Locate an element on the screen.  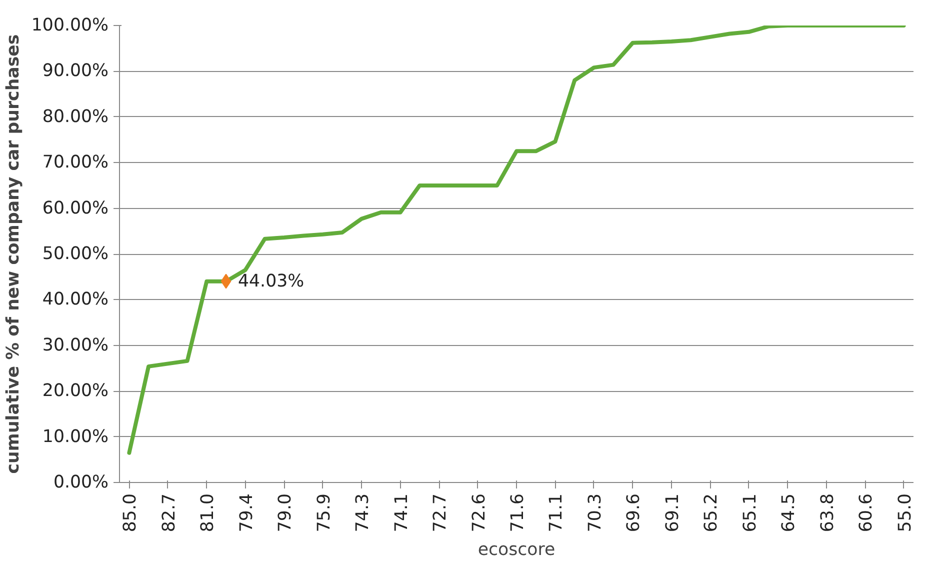
x-tick-label: 85.0 is located at coordinates (130, 512).